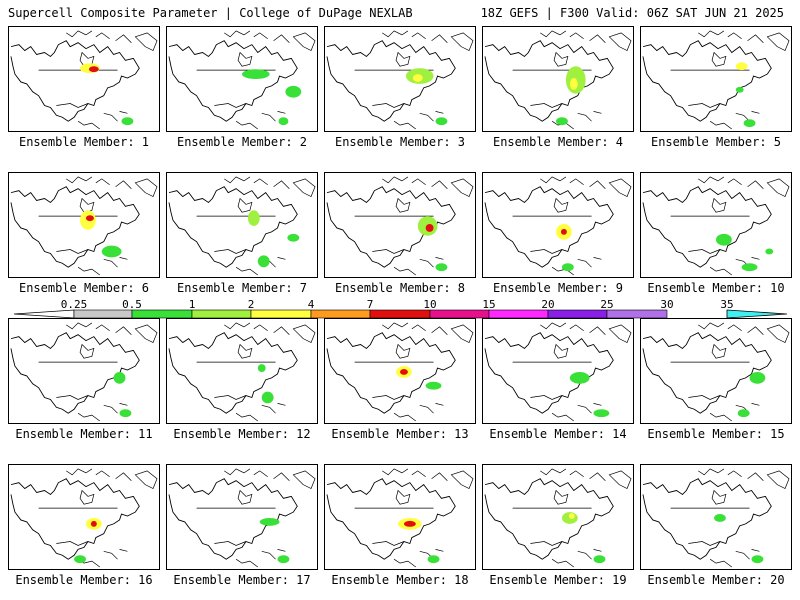 Image resolution: width=800 pixels, height=600 pixels. I want to click on colorbar-tick-label: 10, so click(430, 304).